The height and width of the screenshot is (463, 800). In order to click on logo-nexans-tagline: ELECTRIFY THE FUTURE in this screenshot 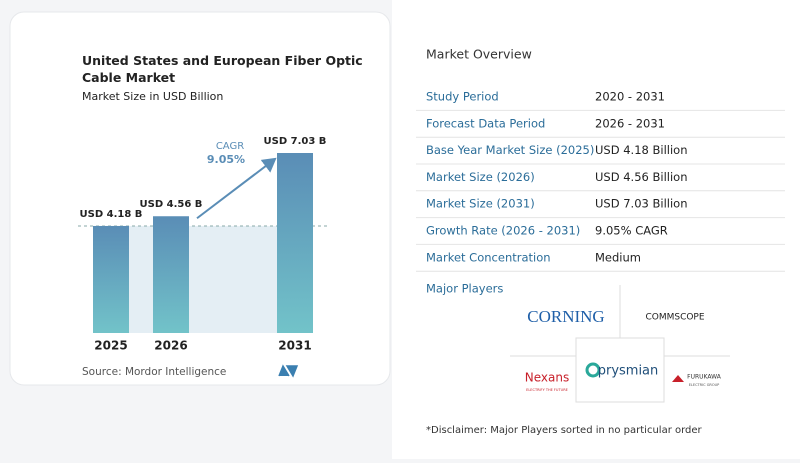, I will do `click(547, 390)`.